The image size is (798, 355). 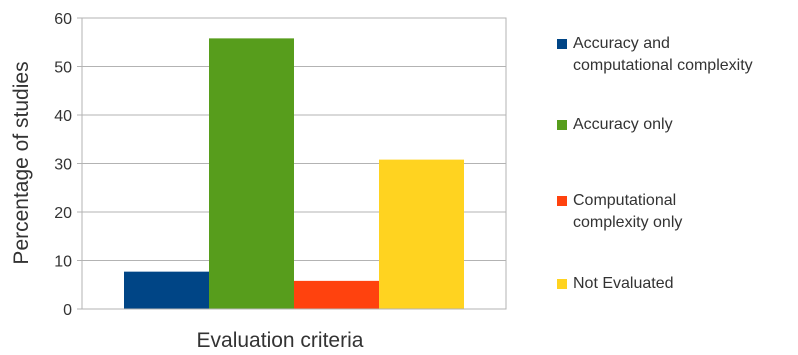 I want to click on y-tick-label: 30, so click(x=63, y=165).